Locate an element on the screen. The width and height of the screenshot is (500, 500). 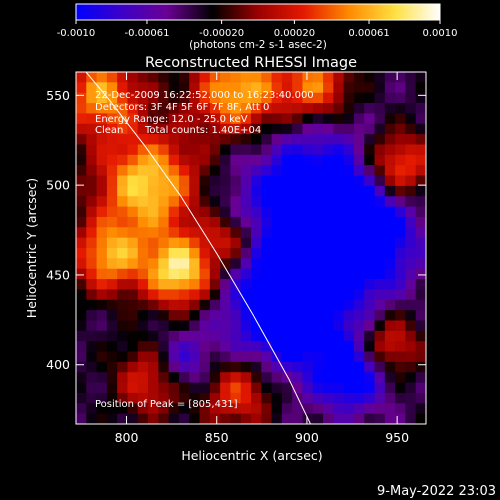
footer-timestamp: 9-May-2022 23:03 is located at coordinates (436, 491).